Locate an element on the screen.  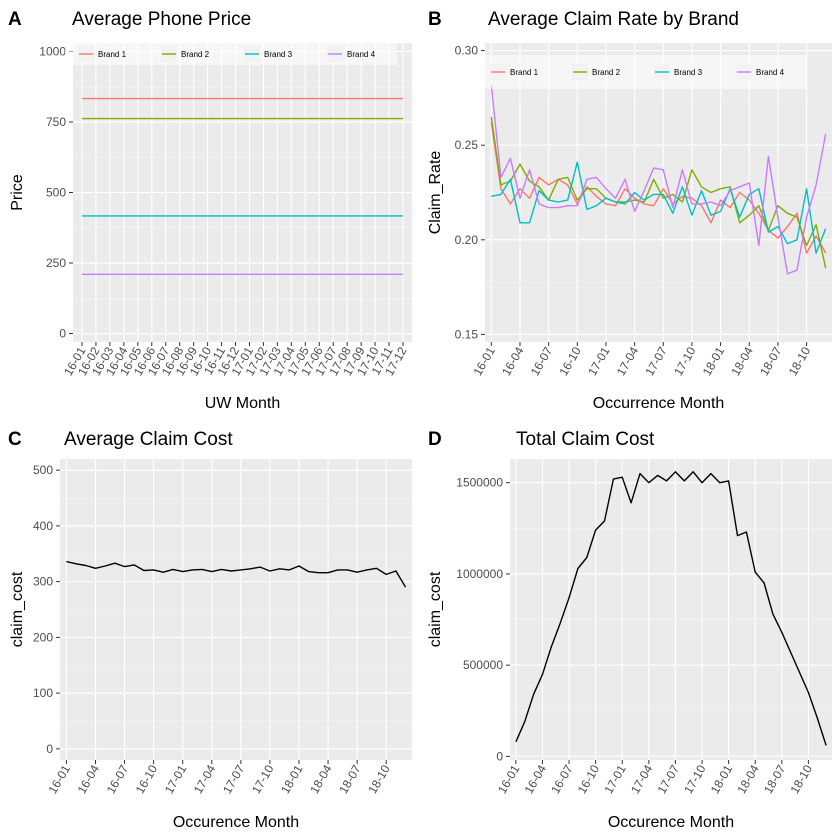
plot-background is located at coordinates (671, 609).